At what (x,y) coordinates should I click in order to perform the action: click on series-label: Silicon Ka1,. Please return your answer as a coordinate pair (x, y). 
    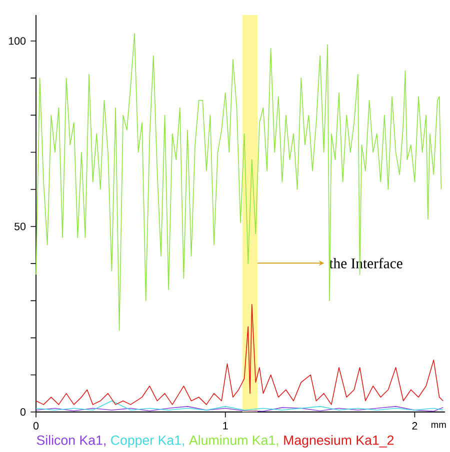
    Looking at the image, I should click on (71, 440).